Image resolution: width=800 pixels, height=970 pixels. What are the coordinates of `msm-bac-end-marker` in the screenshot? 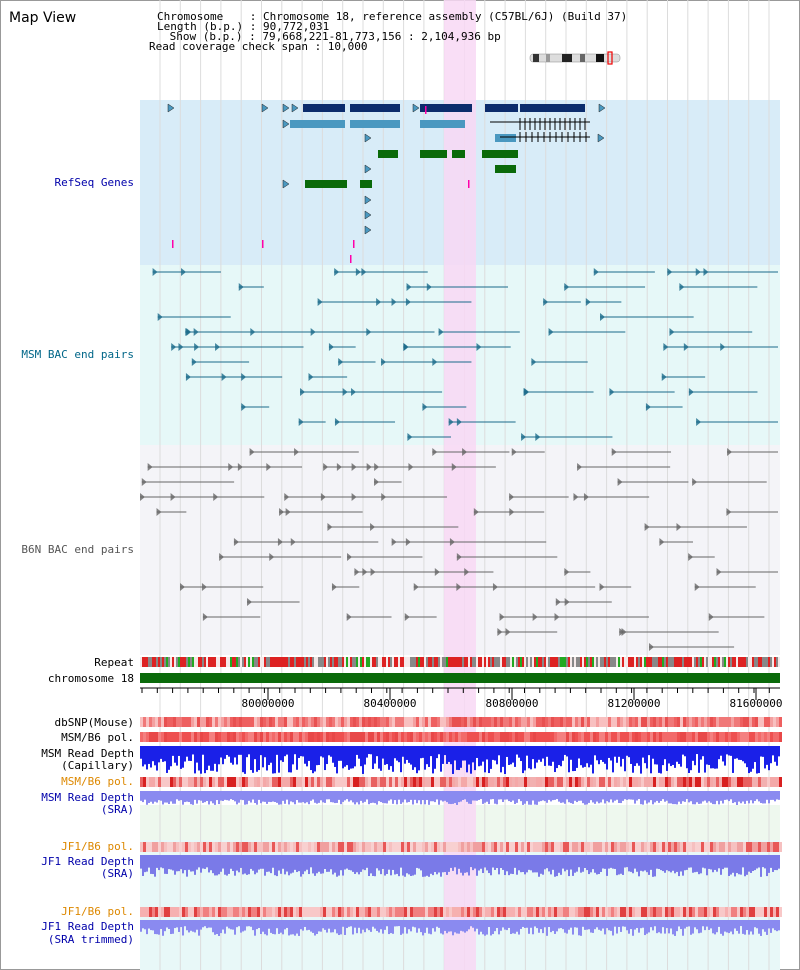 It's located at (160, 317).